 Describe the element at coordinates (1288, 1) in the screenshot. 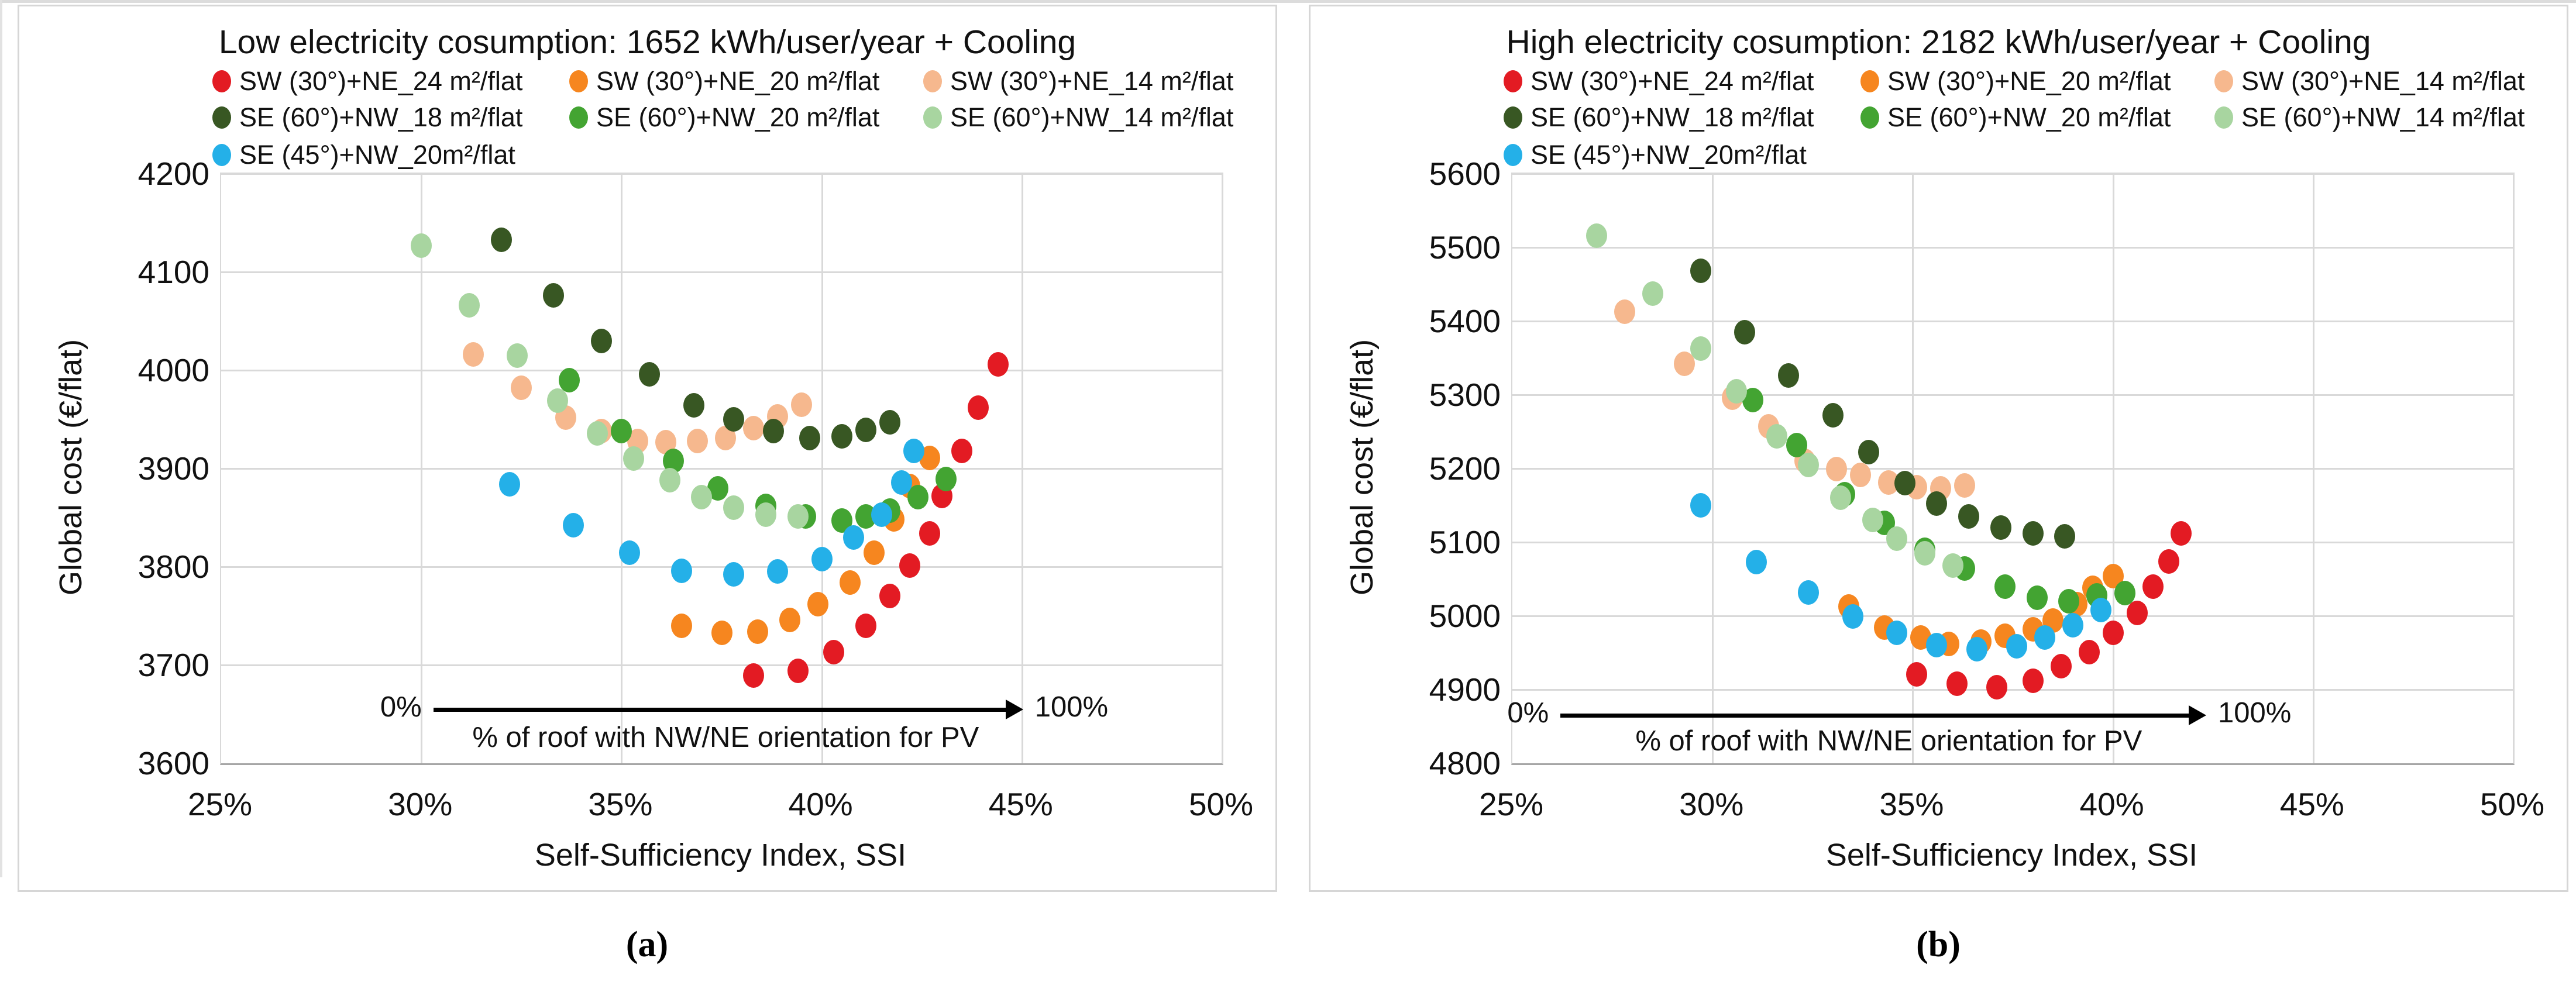

I see `page-edge` at that location.